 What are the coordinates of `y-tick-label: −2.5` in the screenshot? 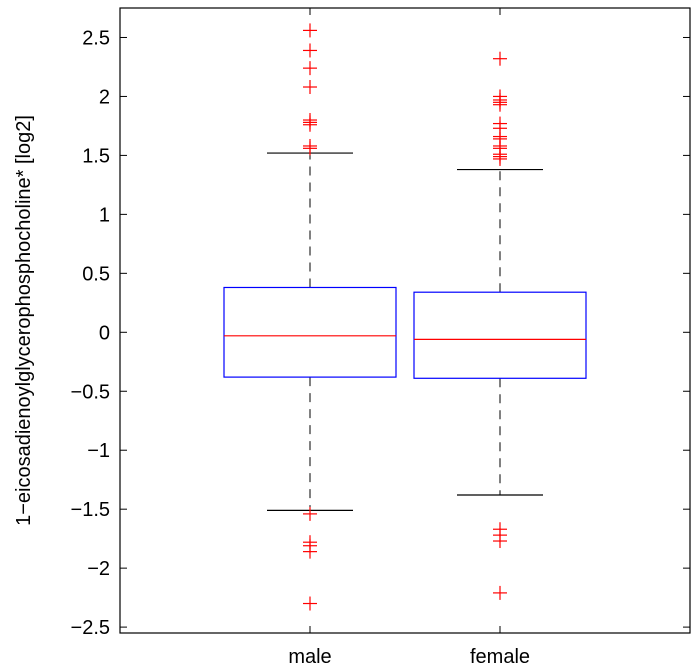 It's located at (90, 628).